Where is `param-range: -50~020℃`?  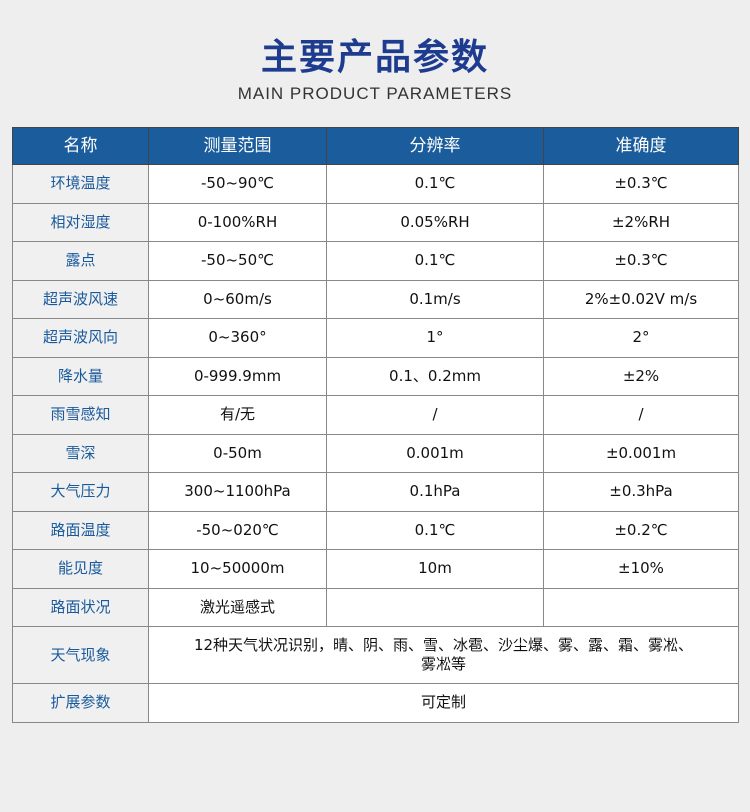
param-range: -50~020℃ is located at coordinates (237, 530).